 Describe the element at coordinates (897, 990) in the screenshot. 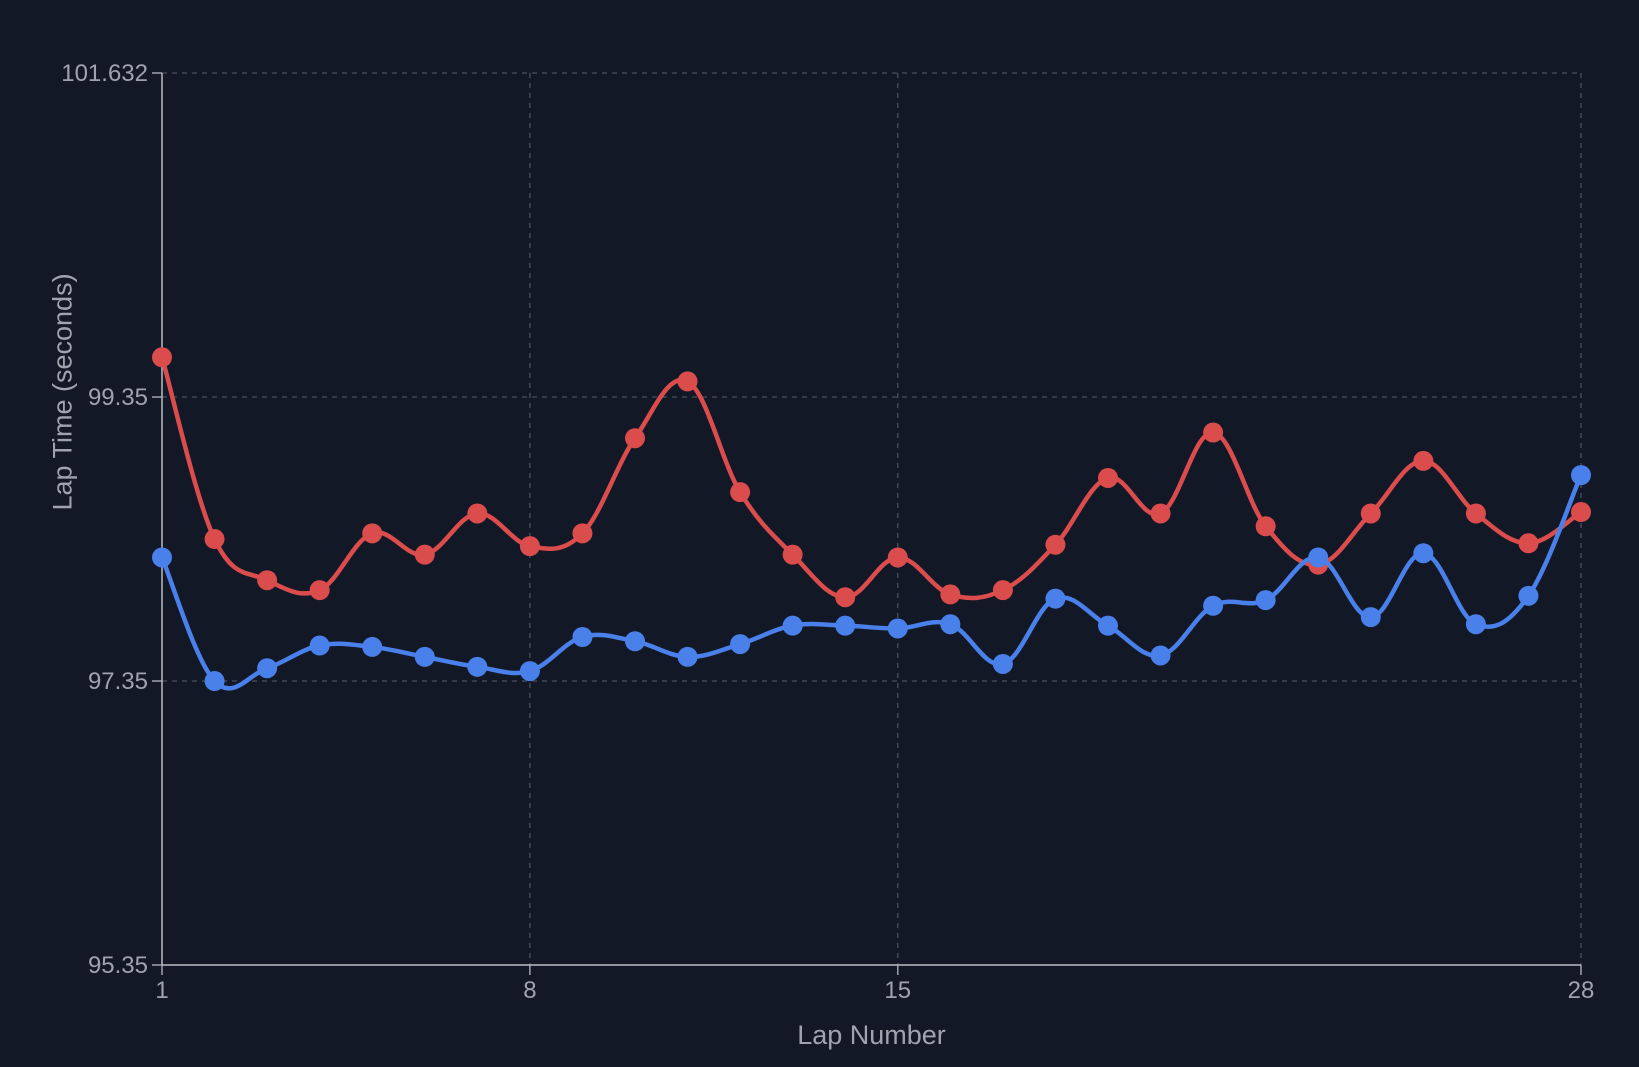

I see `x-tick-label: 15` at that location.